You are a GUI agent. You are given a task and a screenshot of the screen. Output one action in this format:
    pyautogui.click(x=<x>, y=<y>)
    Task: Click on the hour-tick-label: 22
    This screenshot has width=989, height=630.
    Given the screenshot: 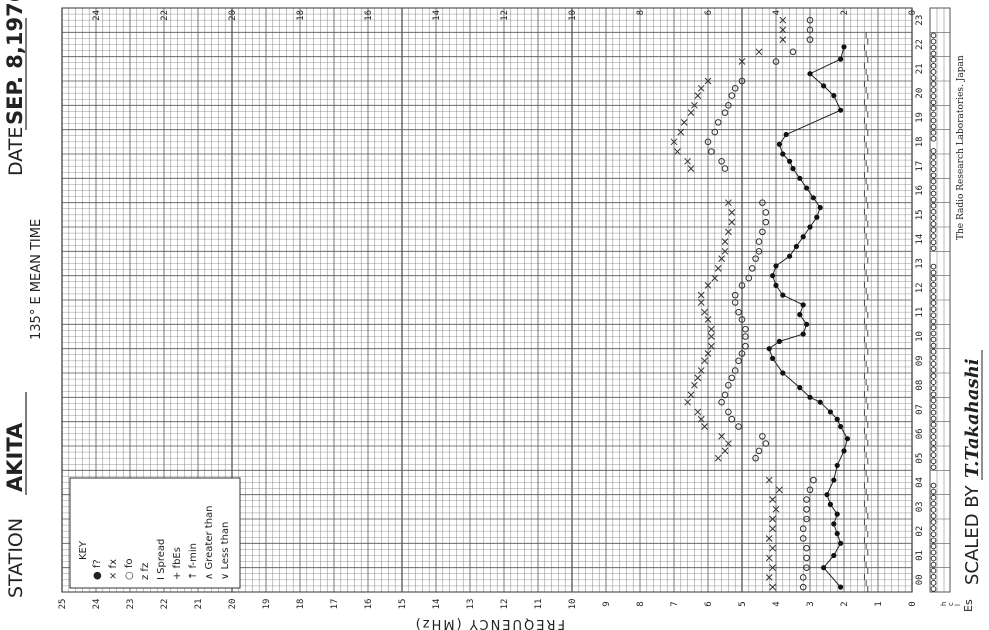 What is the action you would take?
    pyautogui.click(x=920, y=44)
    